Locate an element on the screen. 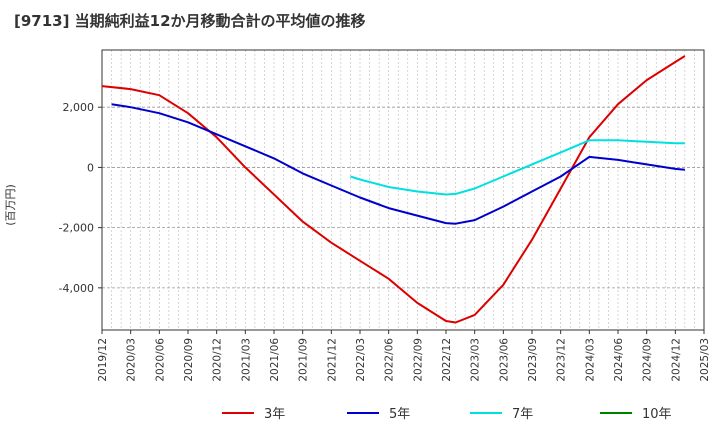 The height and width of the screenshot is (440, 720). x-tick-label: 2022/12 is located at coordinates (447, 360).